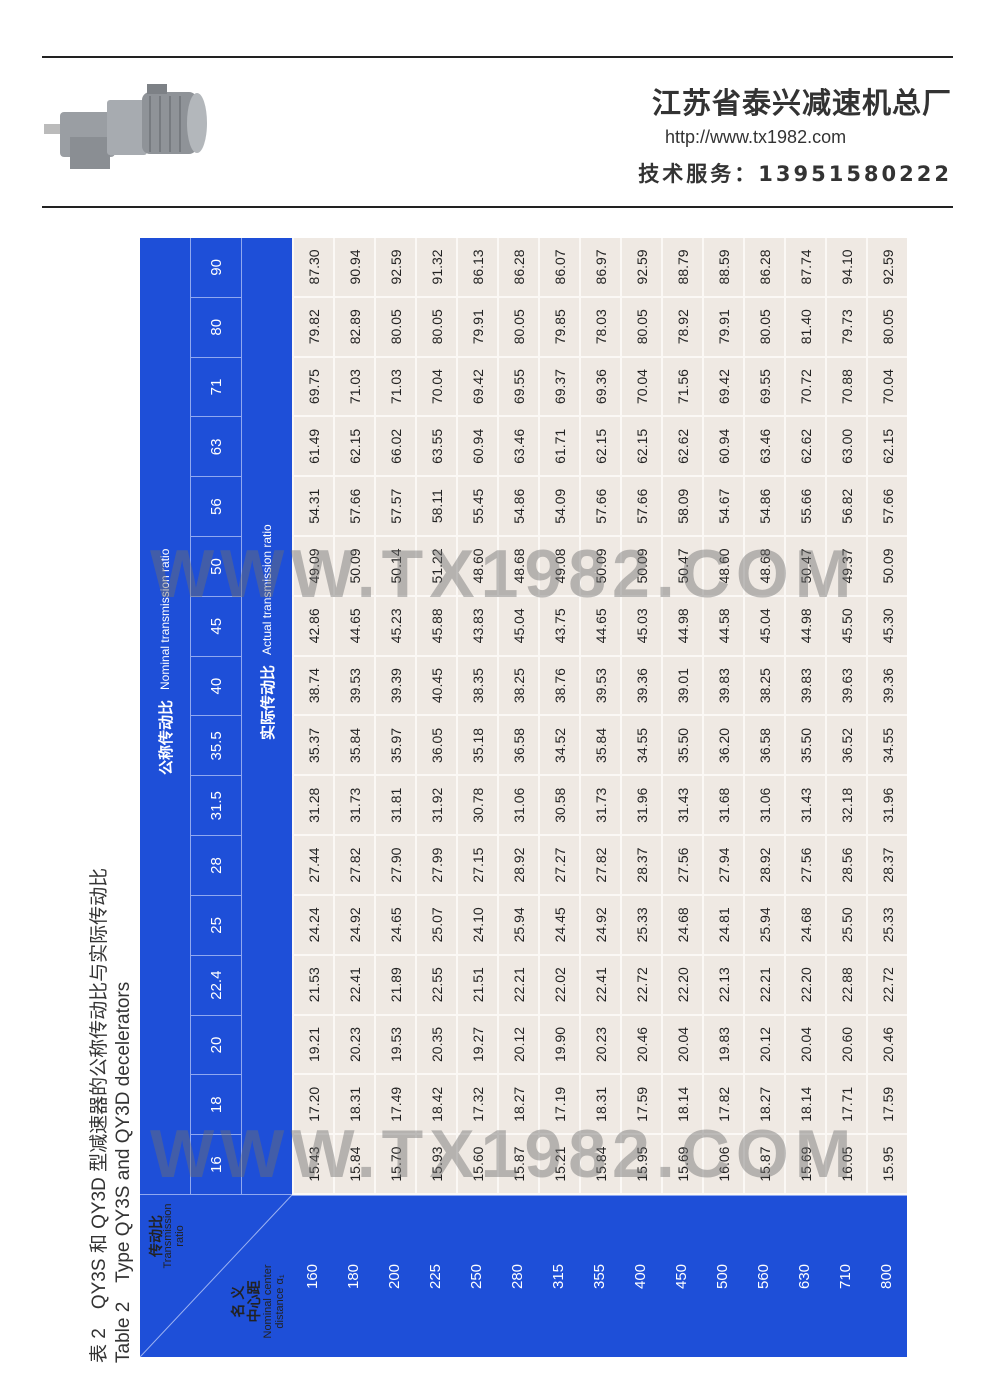 Image resolution: width=1000 pixels, height=1400 pixels. I want to click on actual-ratio-cell: 35.50, so click(804, 746).